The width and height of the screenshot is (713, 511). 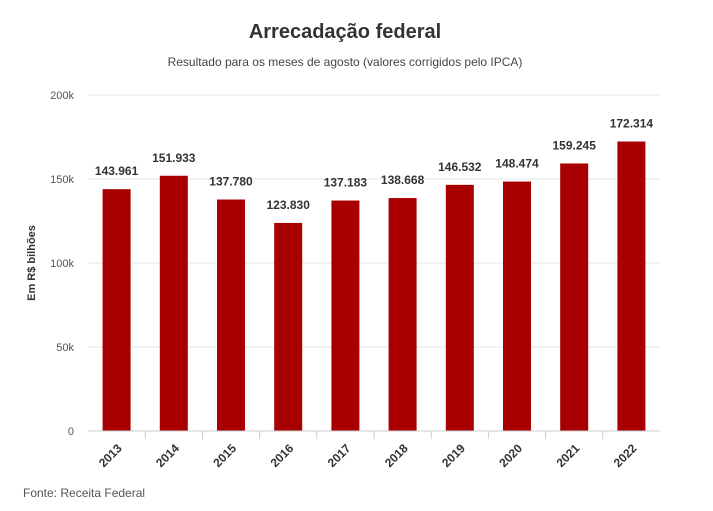 I want to click on data-label: 143.961, so click(x=117, y=171).